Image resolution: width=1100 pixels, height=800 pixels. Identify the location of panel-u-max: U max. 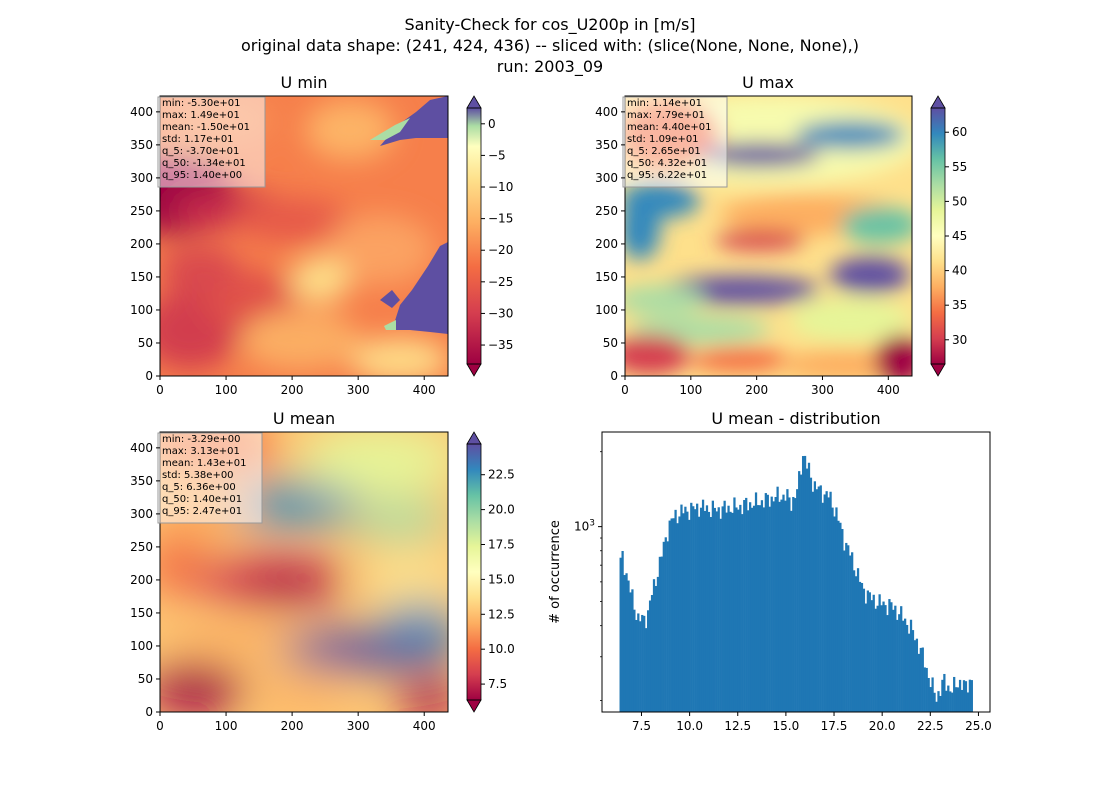
(781, 235).